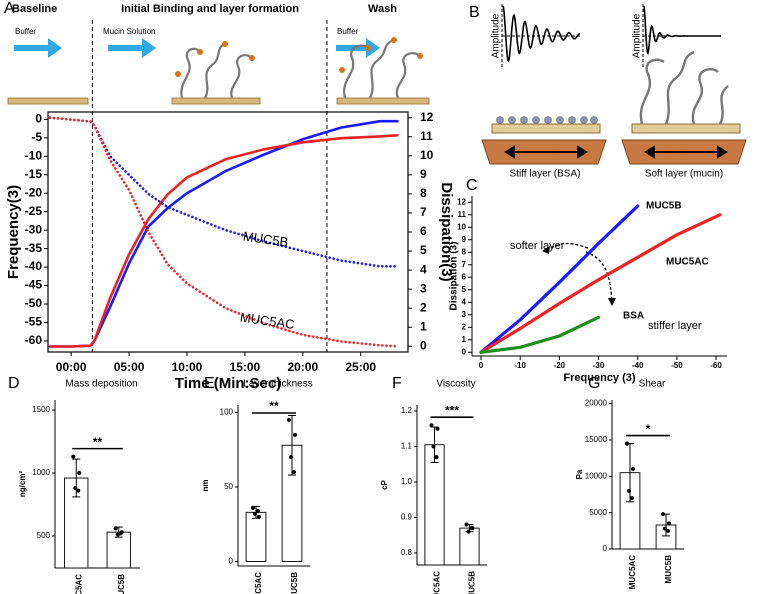 This screenshot has height=594, width=757. Describe the element at coordinates (267, 321) in the screenshot. I see `series-label: MUC5AC` at that location.